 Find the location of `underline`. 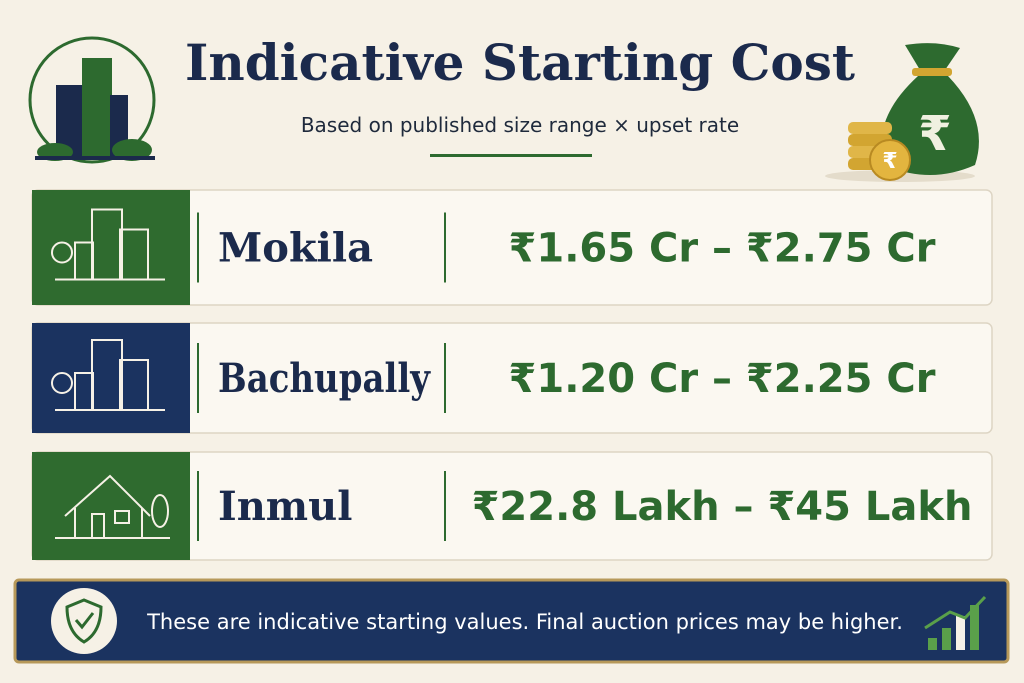

underline is located at coordinates (511, 155).